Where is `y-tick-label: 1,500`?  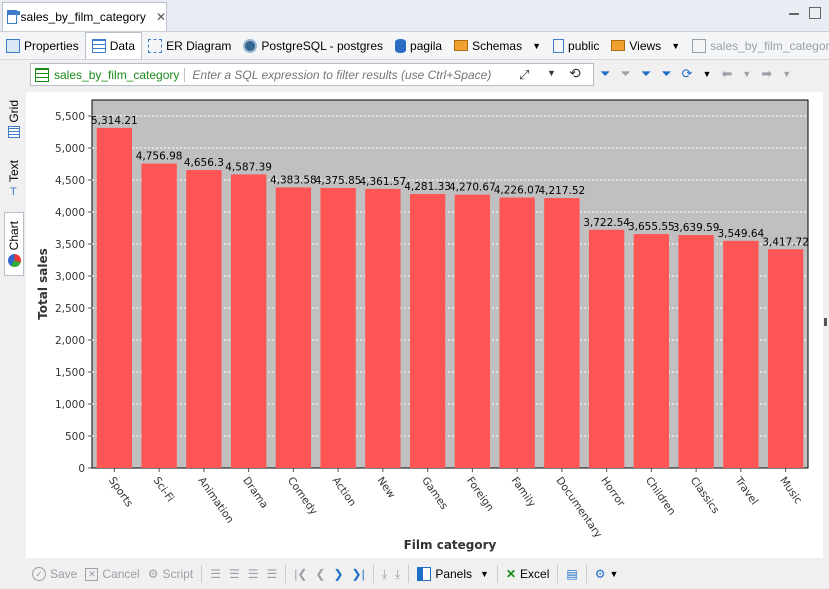
y-tick-label: 1,500 is located at coordinates (70, 373).